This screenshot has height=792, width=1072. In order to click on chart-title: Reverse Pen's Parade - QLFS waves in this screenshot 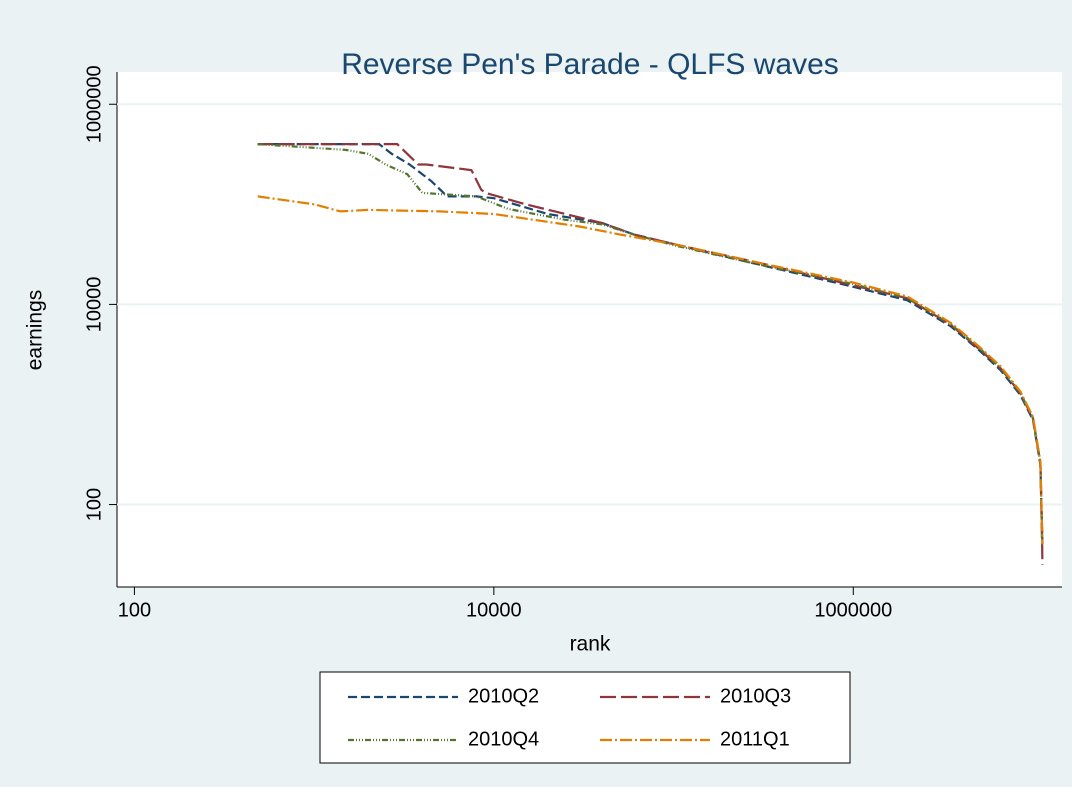, I will do `click(590, 64)`.